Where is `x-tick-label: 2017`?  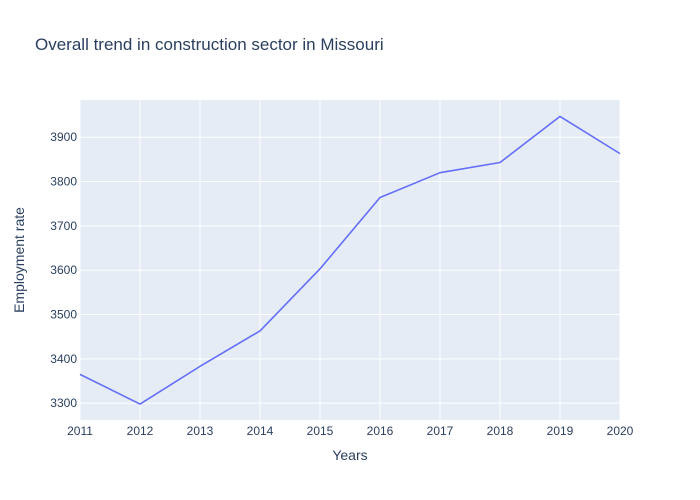 x-tick-label: 2017 is located at coordinates (440, 431).